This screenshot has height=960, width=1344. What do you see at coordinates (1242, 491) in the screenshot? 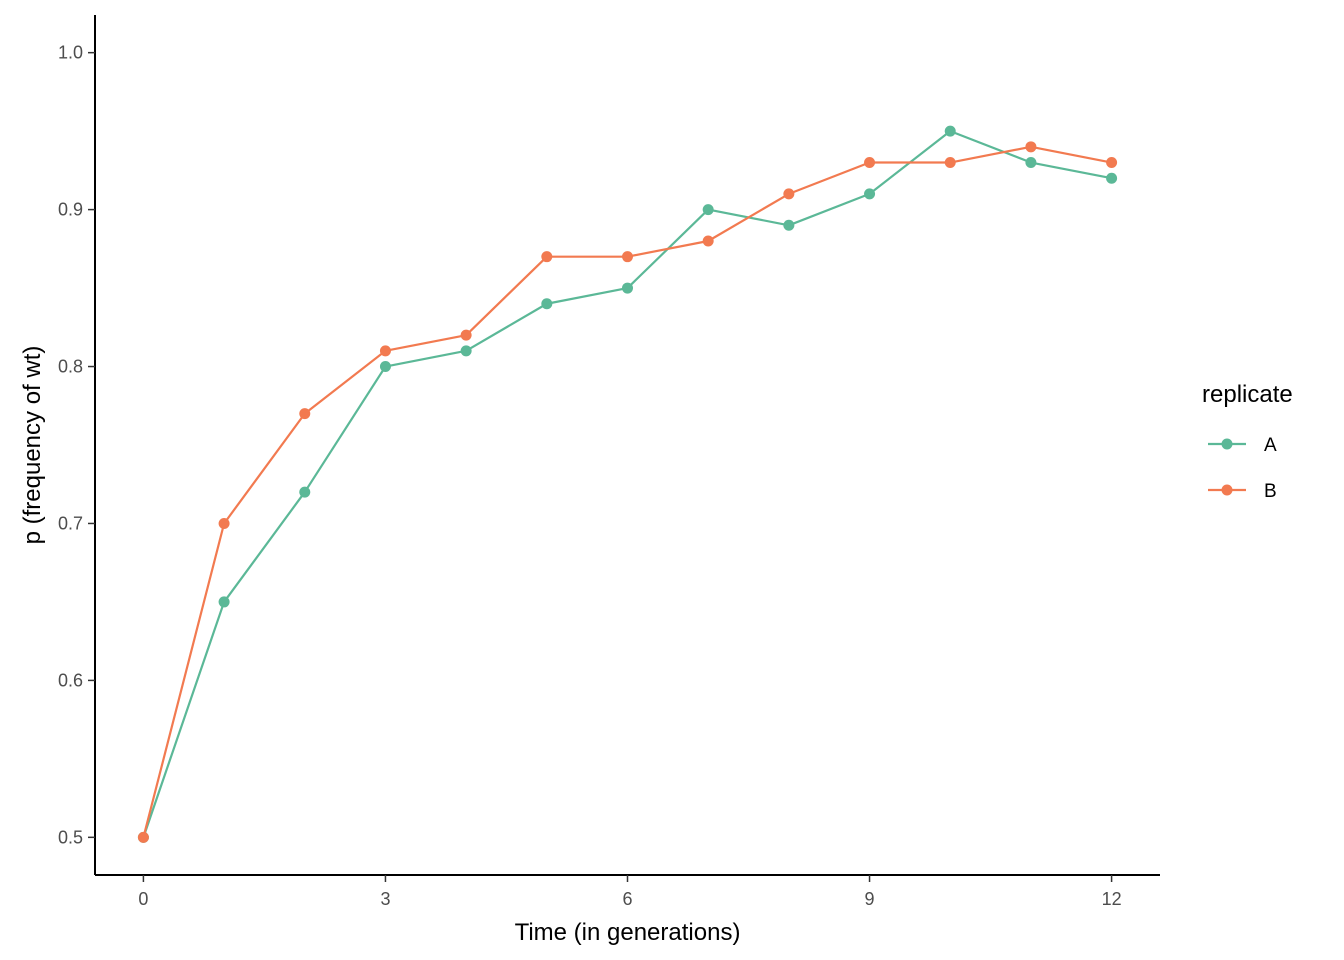
I see `legend-item-b: B` at bounding box center [1242, 491].